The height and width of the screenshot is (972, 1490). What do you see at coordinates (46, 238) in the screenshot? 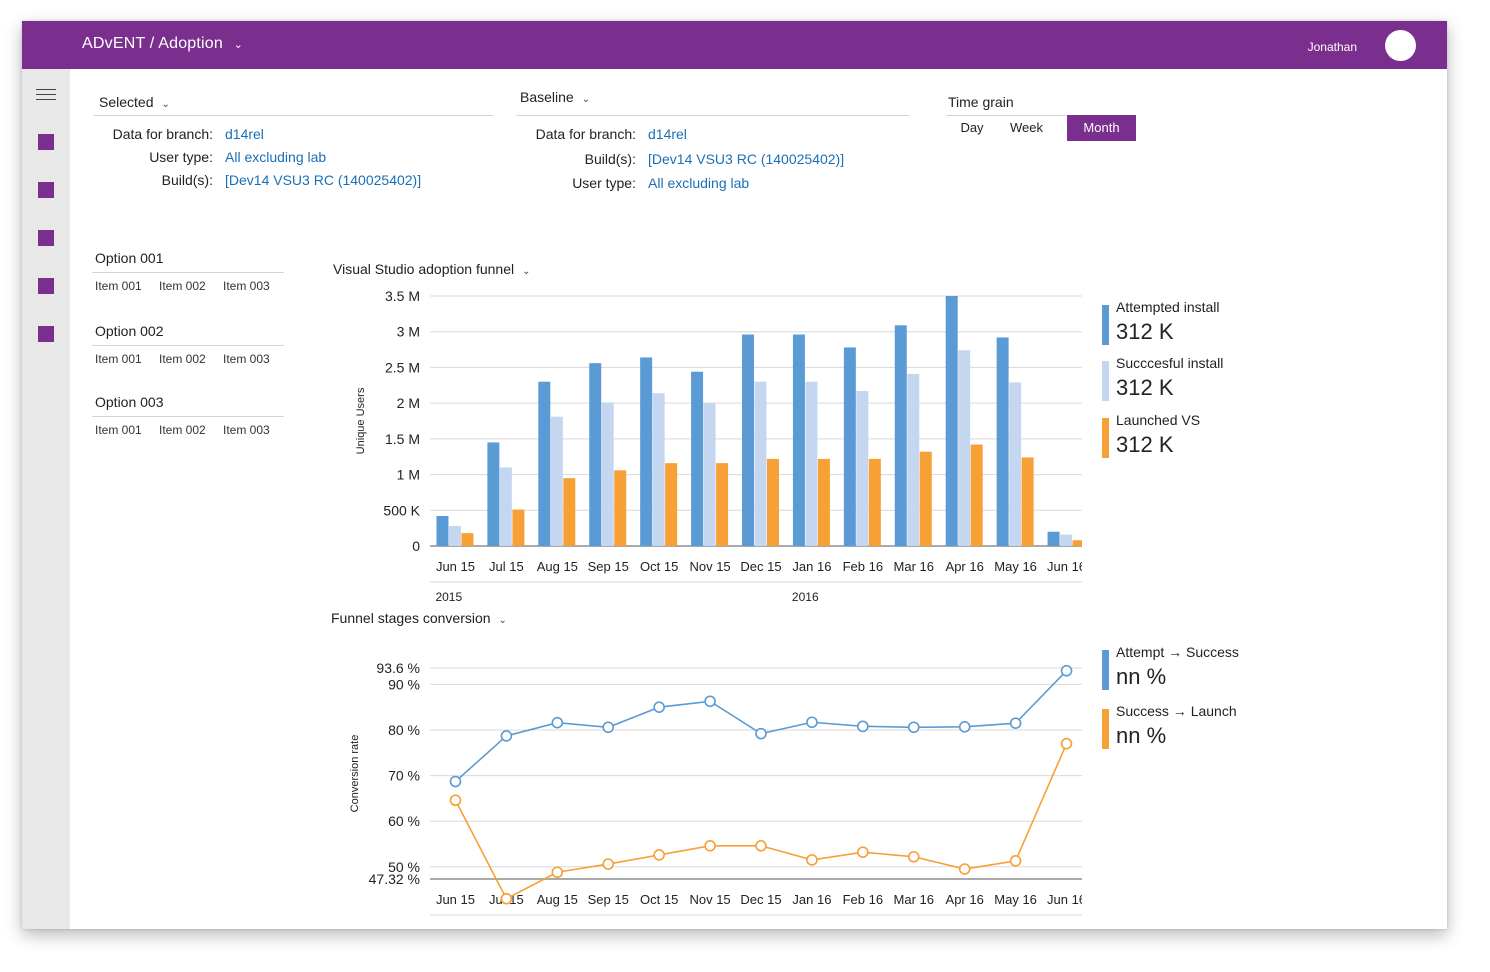
I see `nav-item-3-icon` at bounding box center [46, 238].